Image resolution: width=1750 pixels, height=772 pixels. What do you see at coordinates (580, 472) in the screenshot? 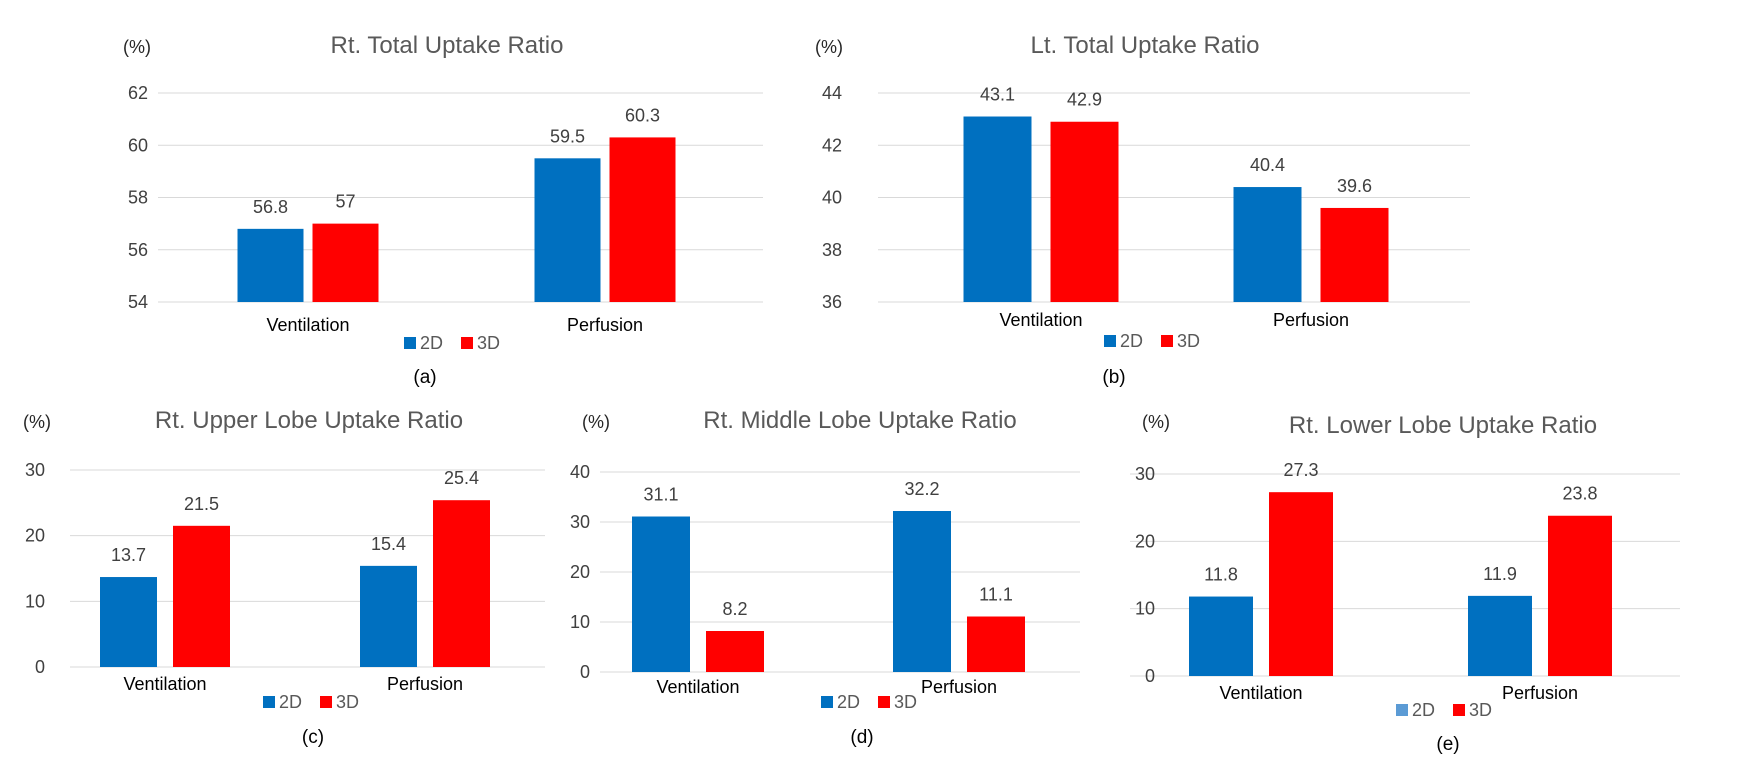
I see `chart-d-y-tick-label: 40` at bounding box center [580, 472].